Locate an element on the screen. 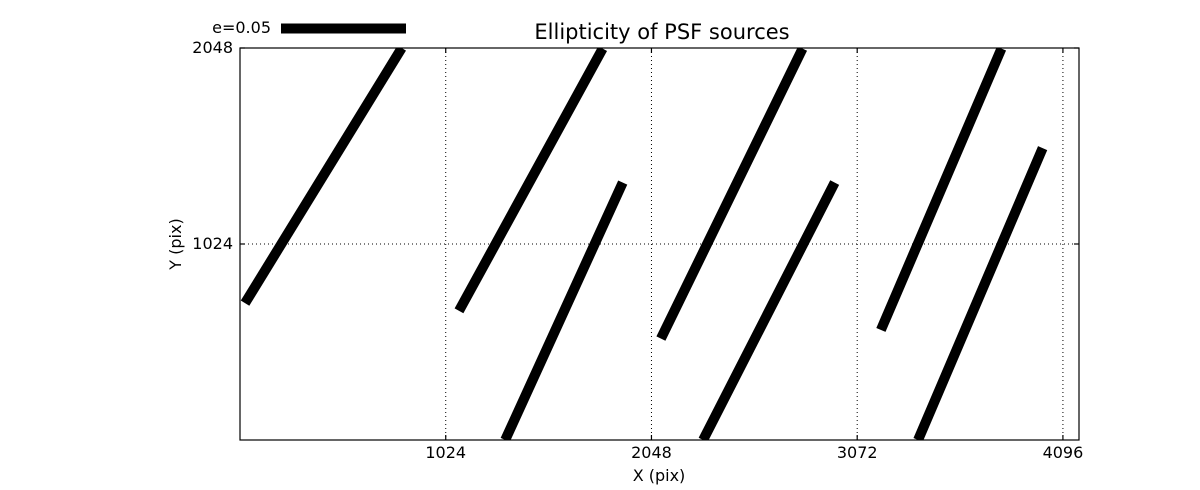  x-tick-label: 1024 is located at coordinates (445, 452).